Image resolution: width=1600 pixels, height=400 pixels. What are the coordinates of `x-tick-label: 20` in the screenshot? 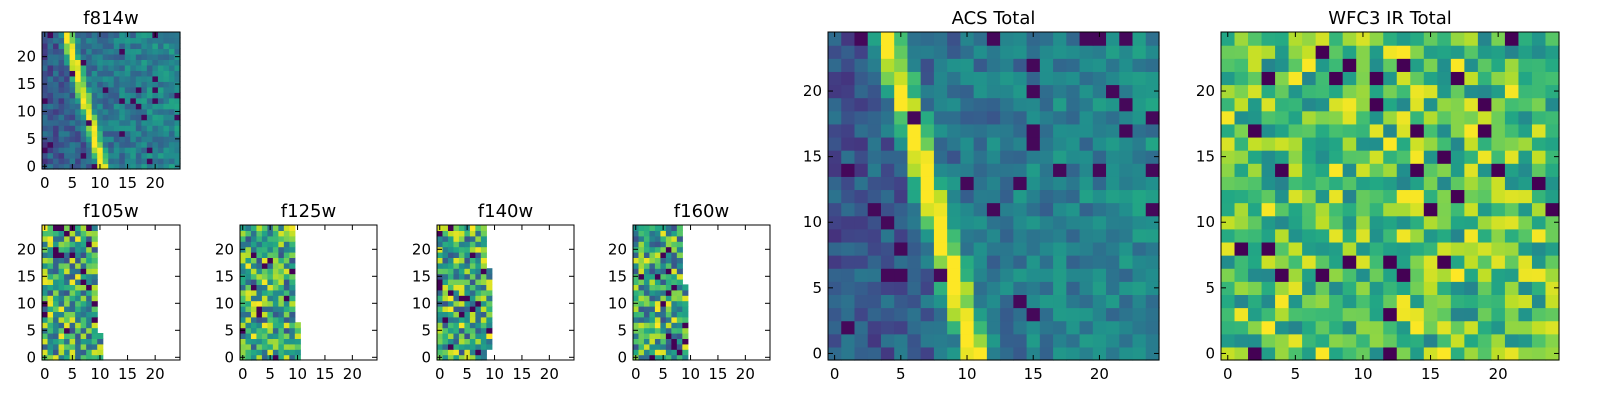 It's located at (549, 374).